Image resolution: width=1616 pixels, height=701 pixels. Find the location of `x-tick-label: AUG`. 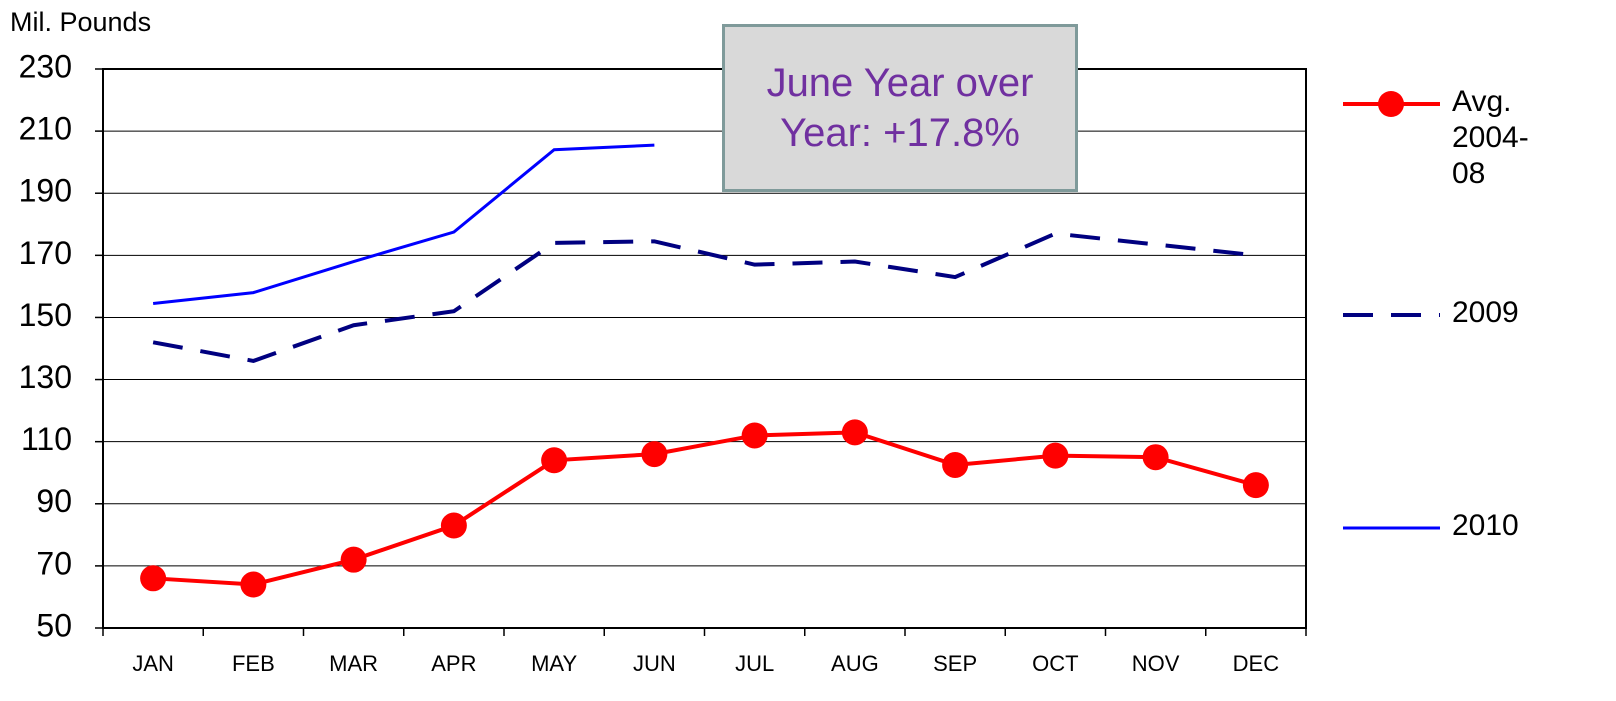

x-tick-label: AUG is located at coordinates (855, 663).